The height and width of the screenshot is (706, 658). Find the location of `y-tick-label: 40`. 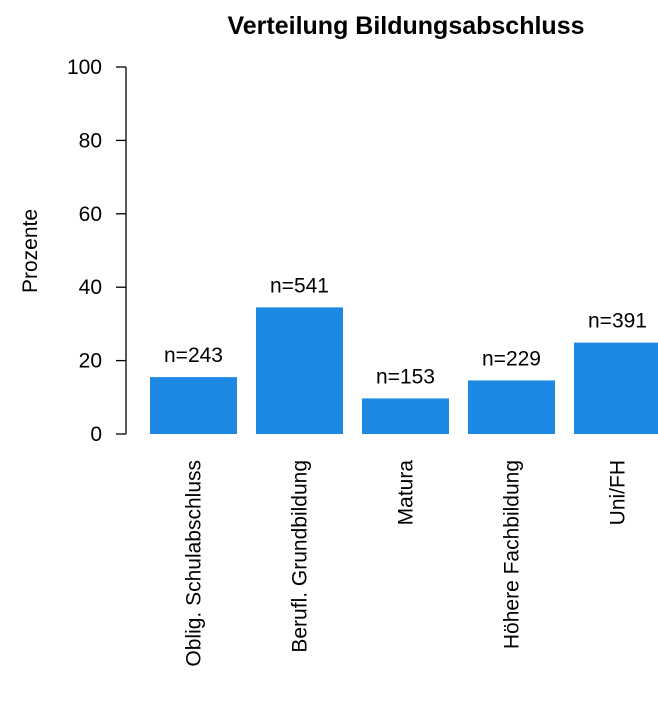

y-tick-label: 40 is located at coordinates (90, 287).